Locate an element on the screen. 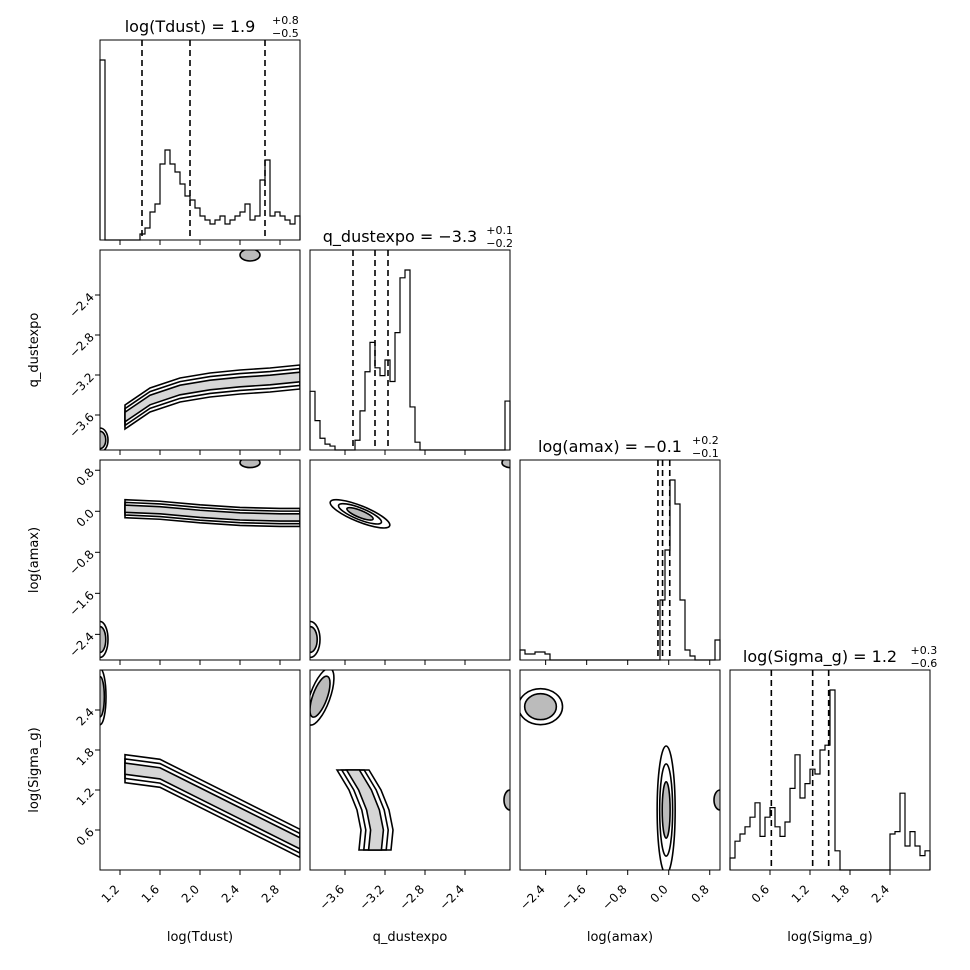 Image resolution: width=970 pixels, height=970 pixels. histogram-panel-1: q_dustexpo = −3.3 +0.1−0.2 is located at coordinates (411, 337).